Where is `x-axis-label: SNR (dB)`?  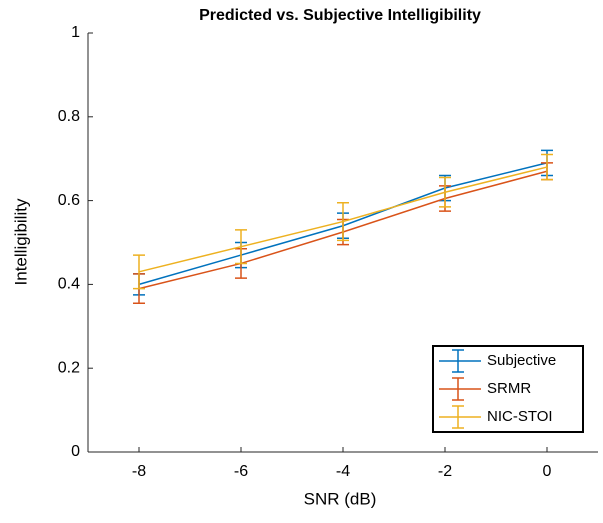
x-axis-label: SNR (dB) is located at coordinates (340, 498).